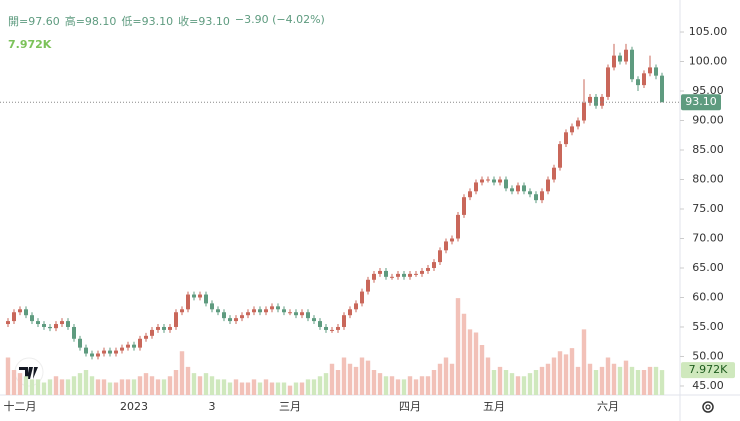 The width and height of the screenshot is (740, 421). What do you see at coordinates (290, 406) in the screenshot?
I see `x-tick-label: 三月` at bounding box center [290, 406].